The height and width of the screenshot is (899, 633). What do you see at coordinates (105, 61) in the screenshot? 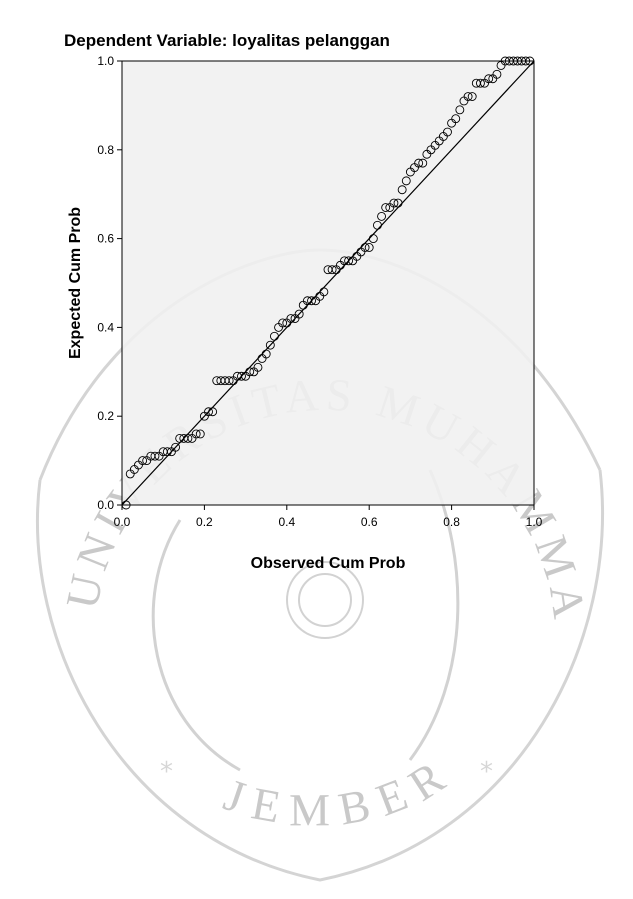
I see `y-tick-label: 1.0` at bounding box center [105, 61].